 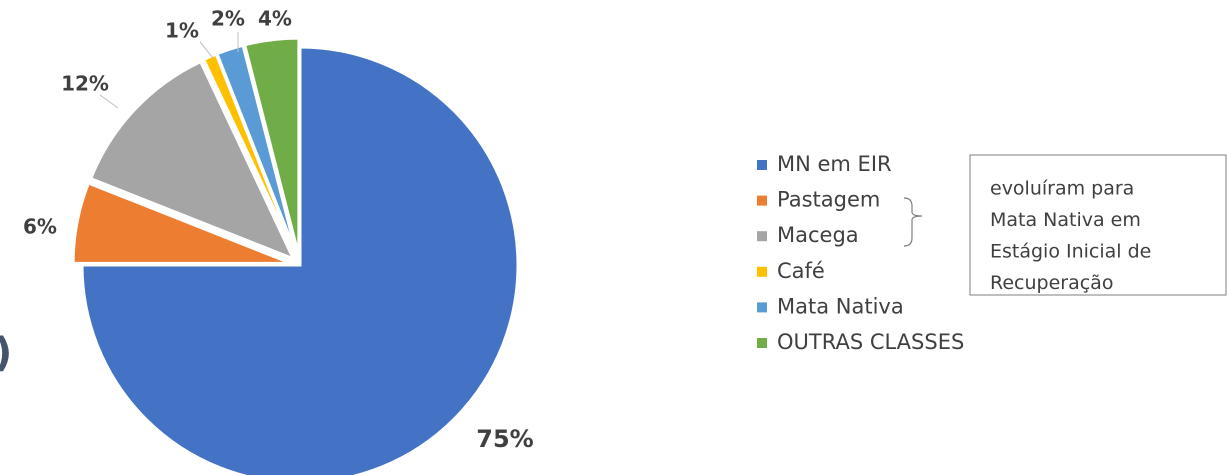 What do you see at coordinates (1065, 220) in the screenshot?
I see `annotation-text: Mata Nativa em` at bounding box center [1065, 220].